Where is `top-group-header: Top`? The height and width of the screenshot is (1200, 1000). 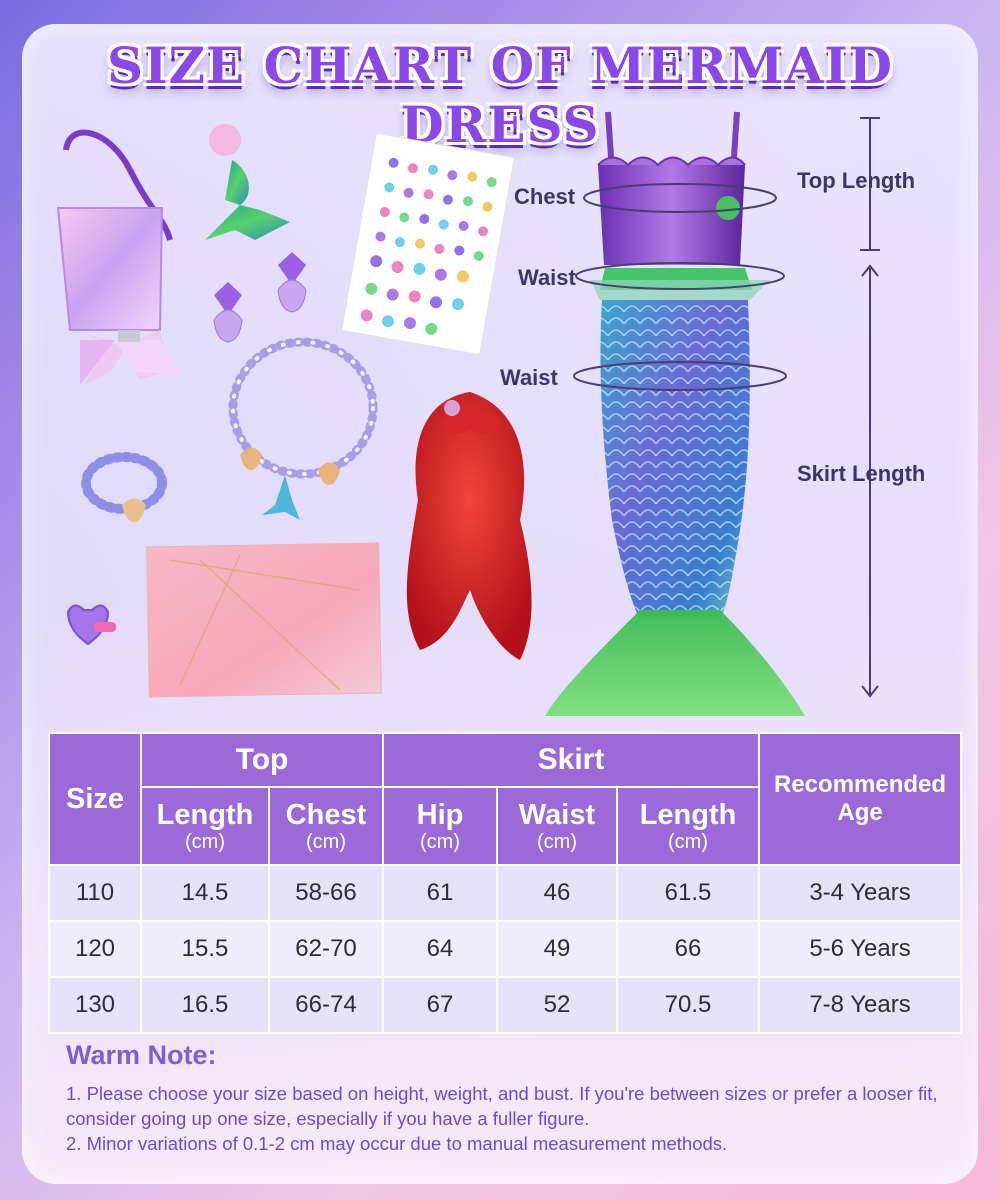 top-group-header: Top is located at coordinates (262, 760).